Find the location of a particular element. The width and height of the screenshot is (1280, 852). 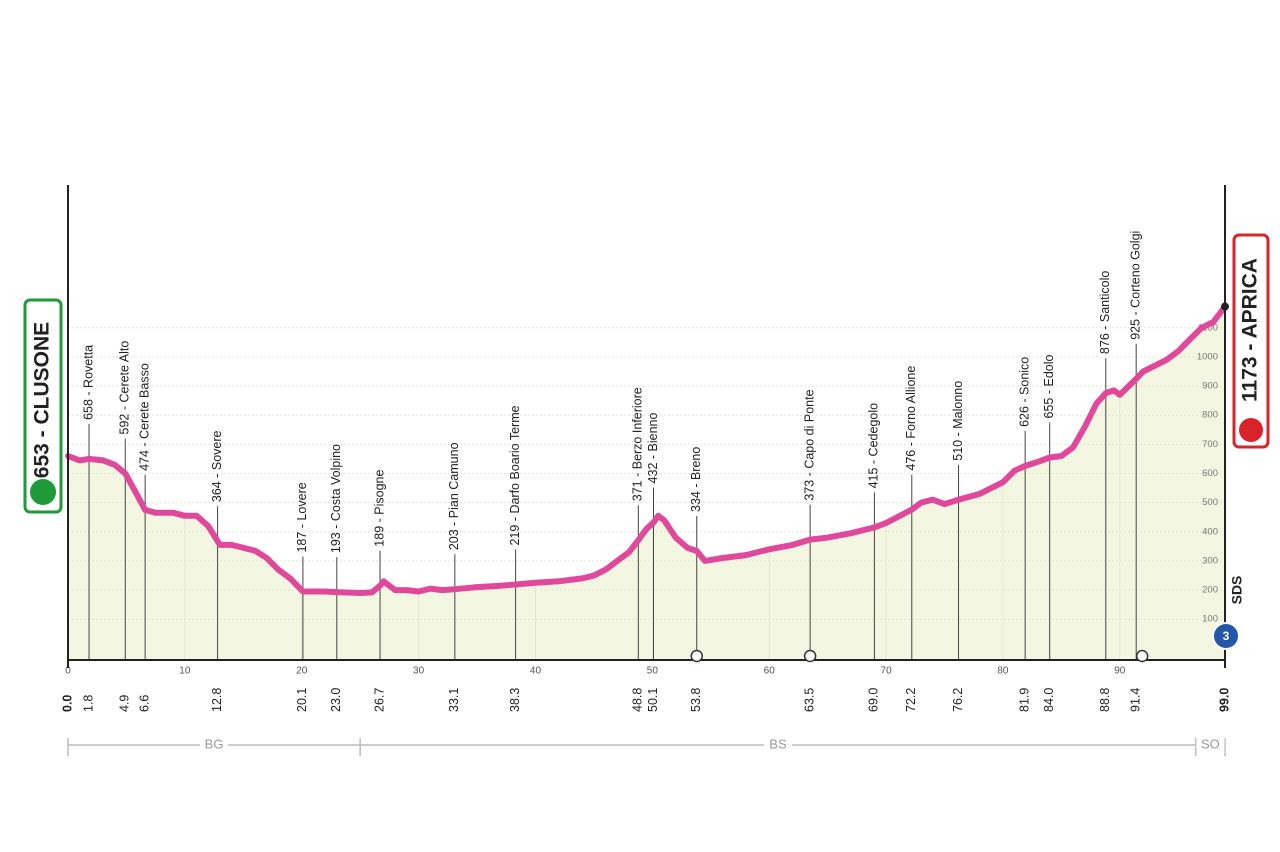

waypoint-label: 334 - Breno is located at coordinates (696, 479).